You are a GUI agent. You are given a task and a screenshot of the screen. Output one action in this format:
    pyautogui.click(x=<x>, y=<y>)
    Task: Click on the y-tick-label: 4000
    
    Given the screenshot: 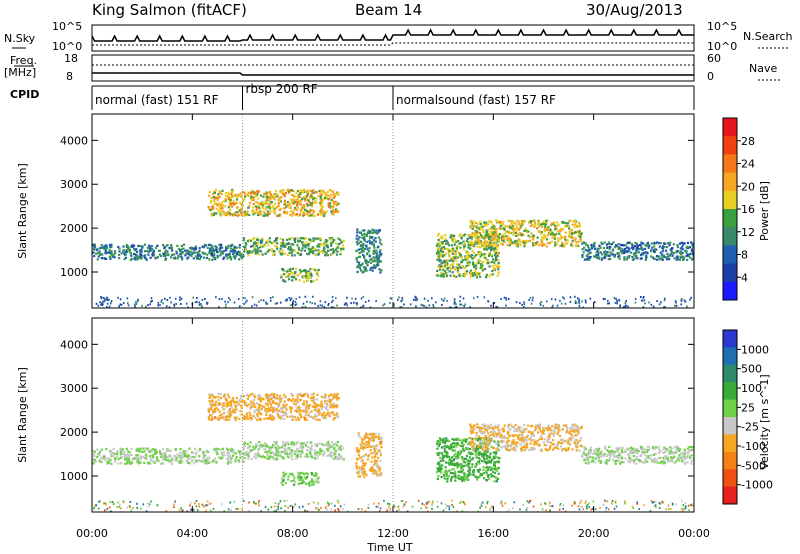 What is the action you would take?
    pyautogui.click(x=74, y=140)
    